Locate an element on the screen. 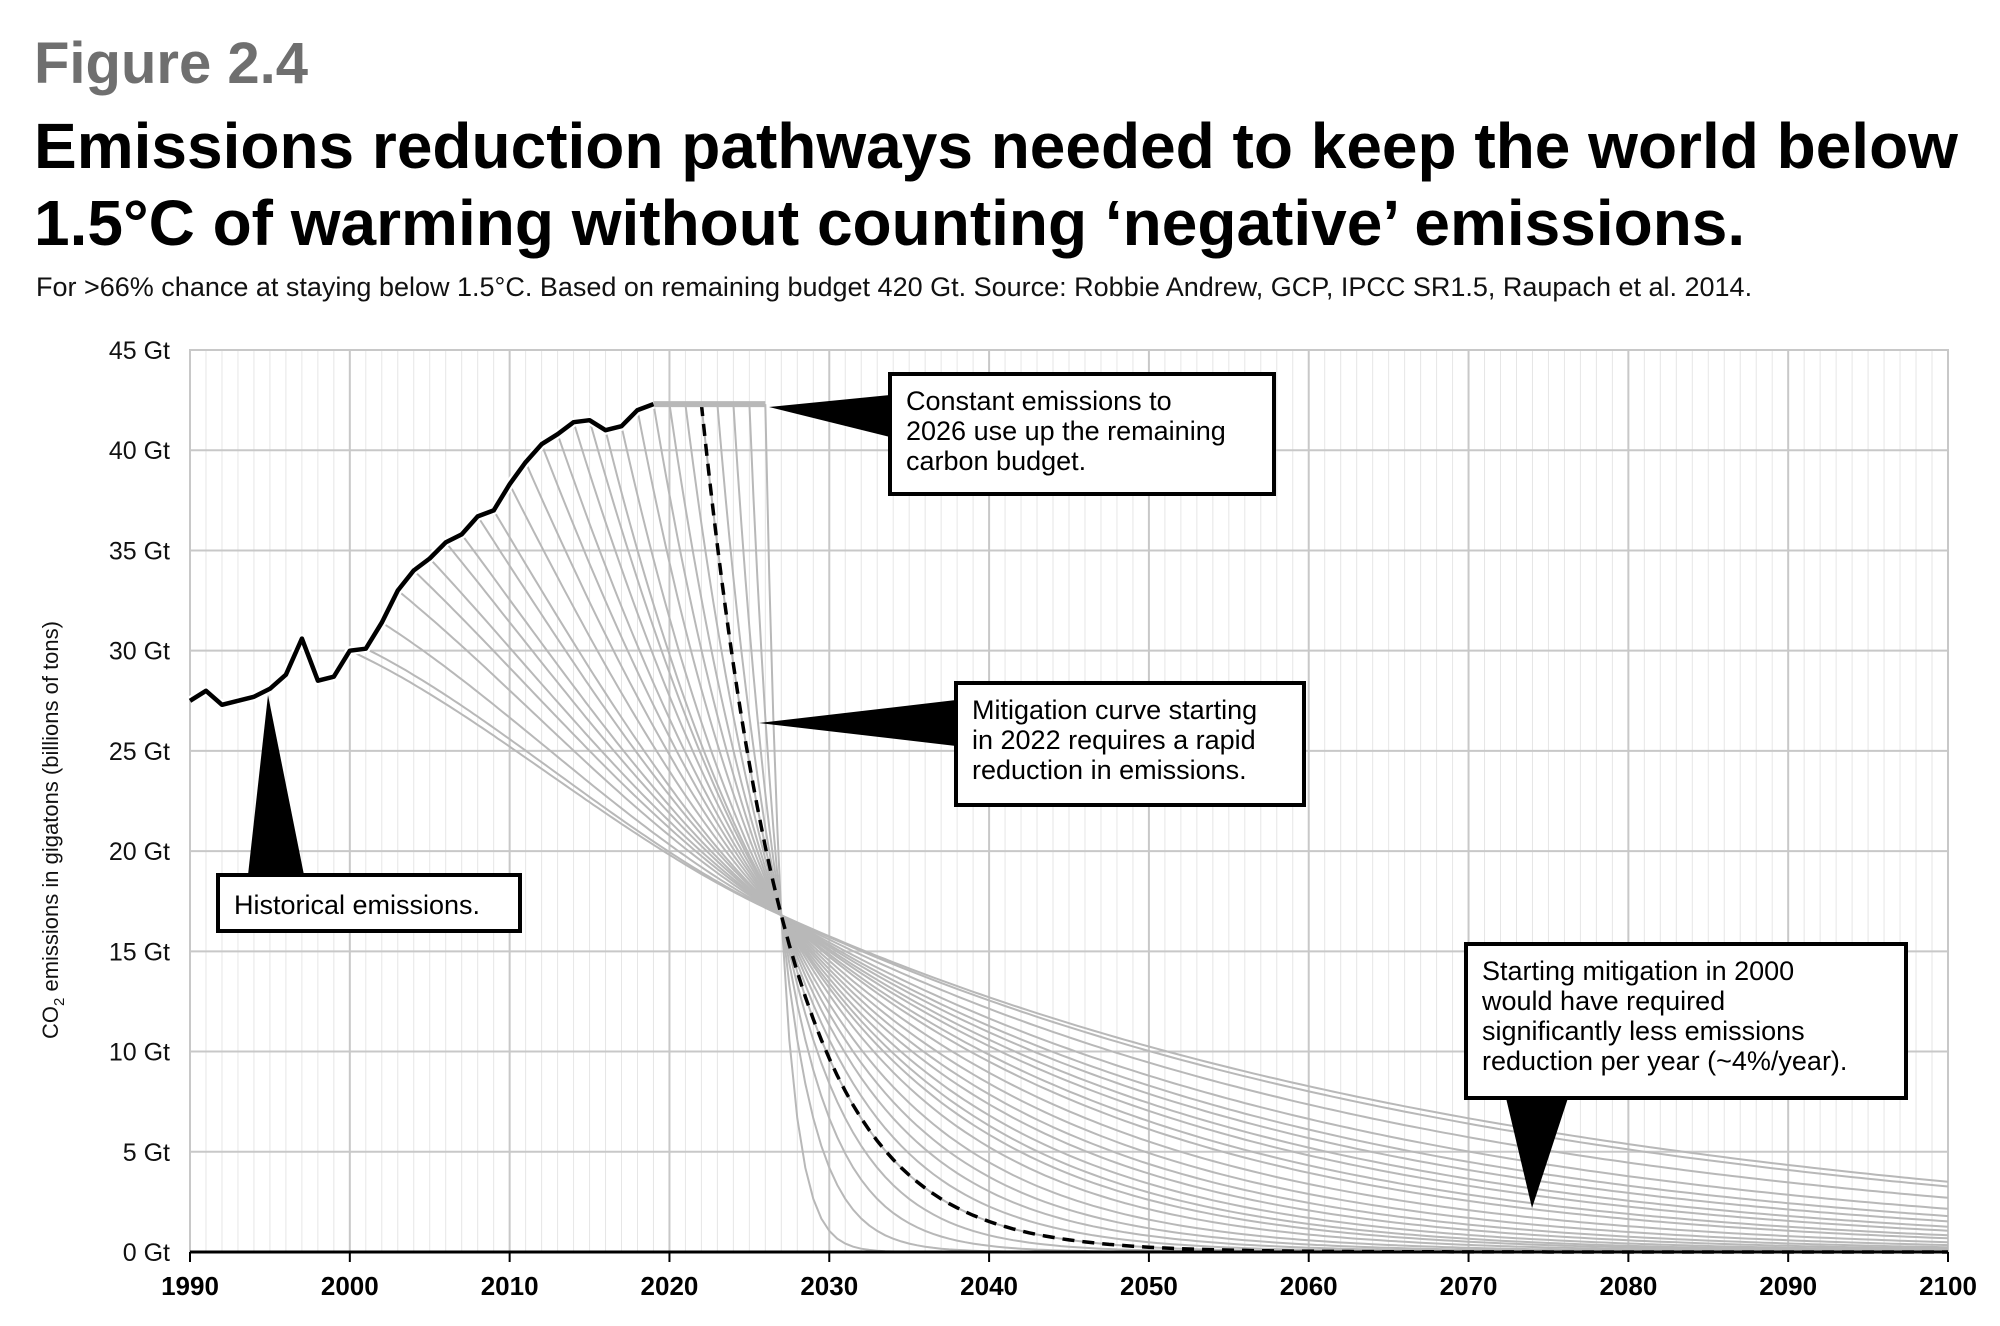 The width and height of the screenshot is (2000, 1326). y-tick-label: 0 Gt is located at coordinates (146, 1253).